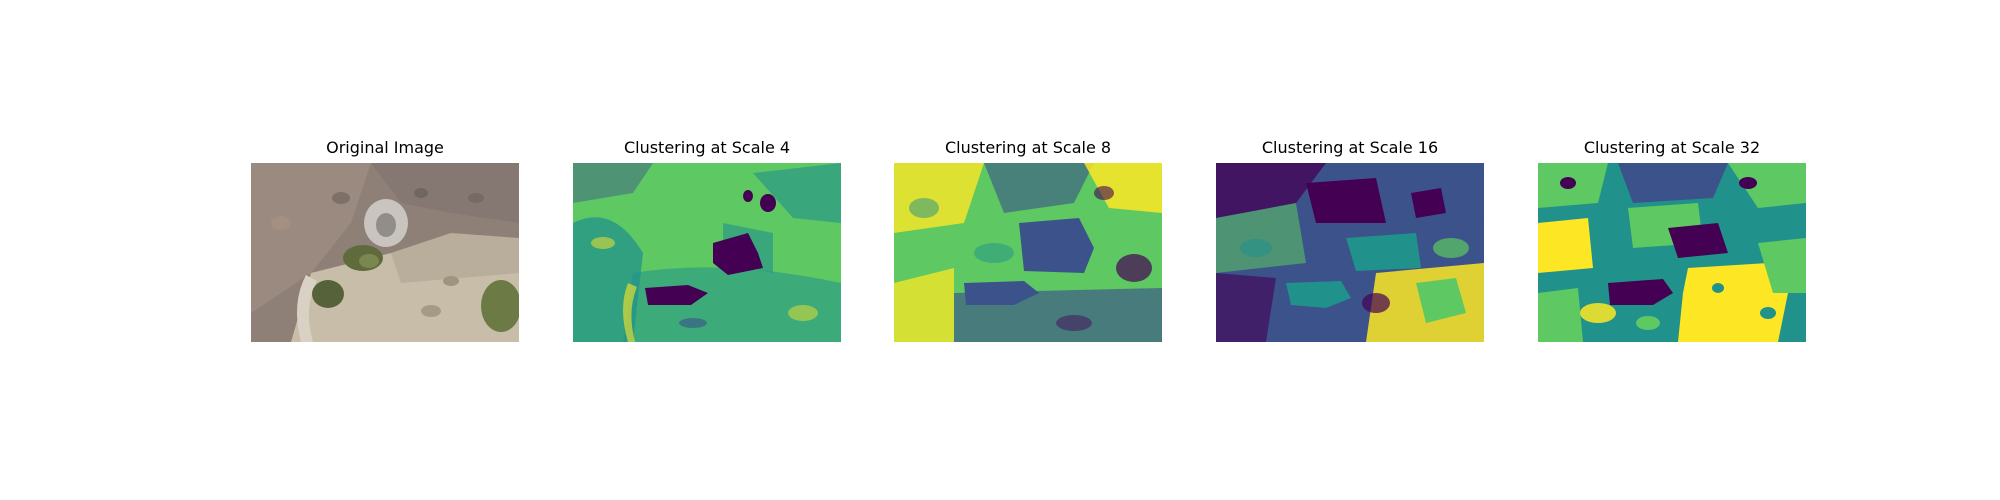 This screenshot has height=500, width=2000. Describe the element at coordinates (1672, 147) in the screenshot. I see `panel-title: Clustering at Scale 32` at that location.